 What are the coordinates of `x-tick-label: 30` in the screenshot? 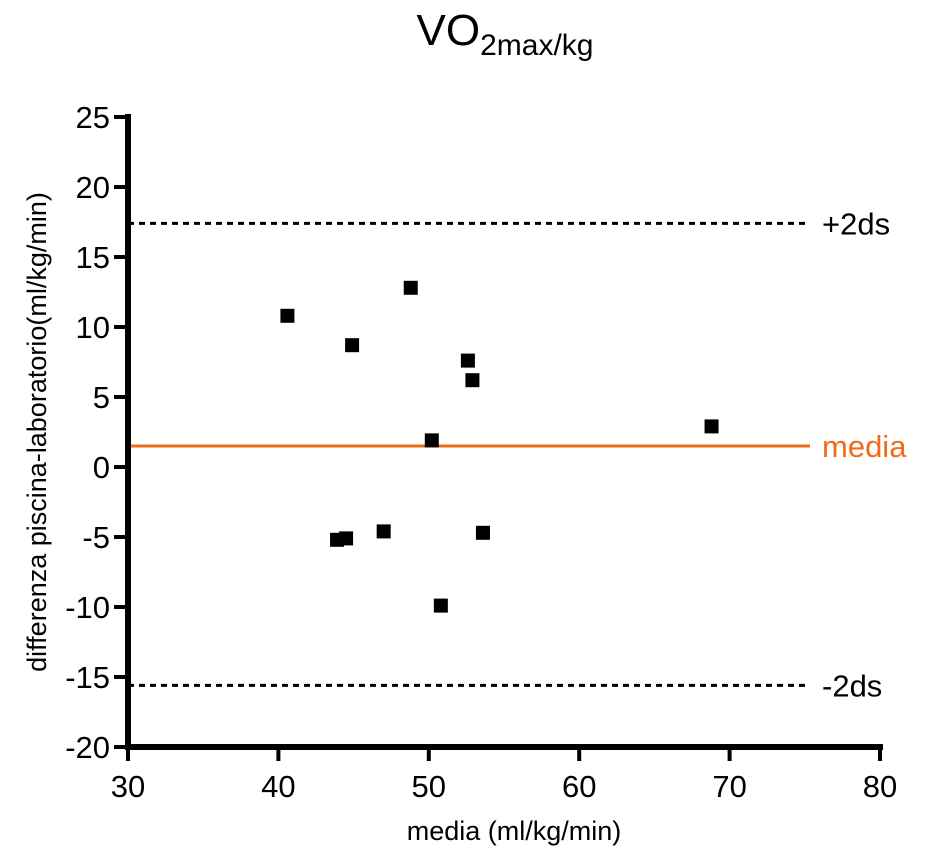 It's located at (128, 786).